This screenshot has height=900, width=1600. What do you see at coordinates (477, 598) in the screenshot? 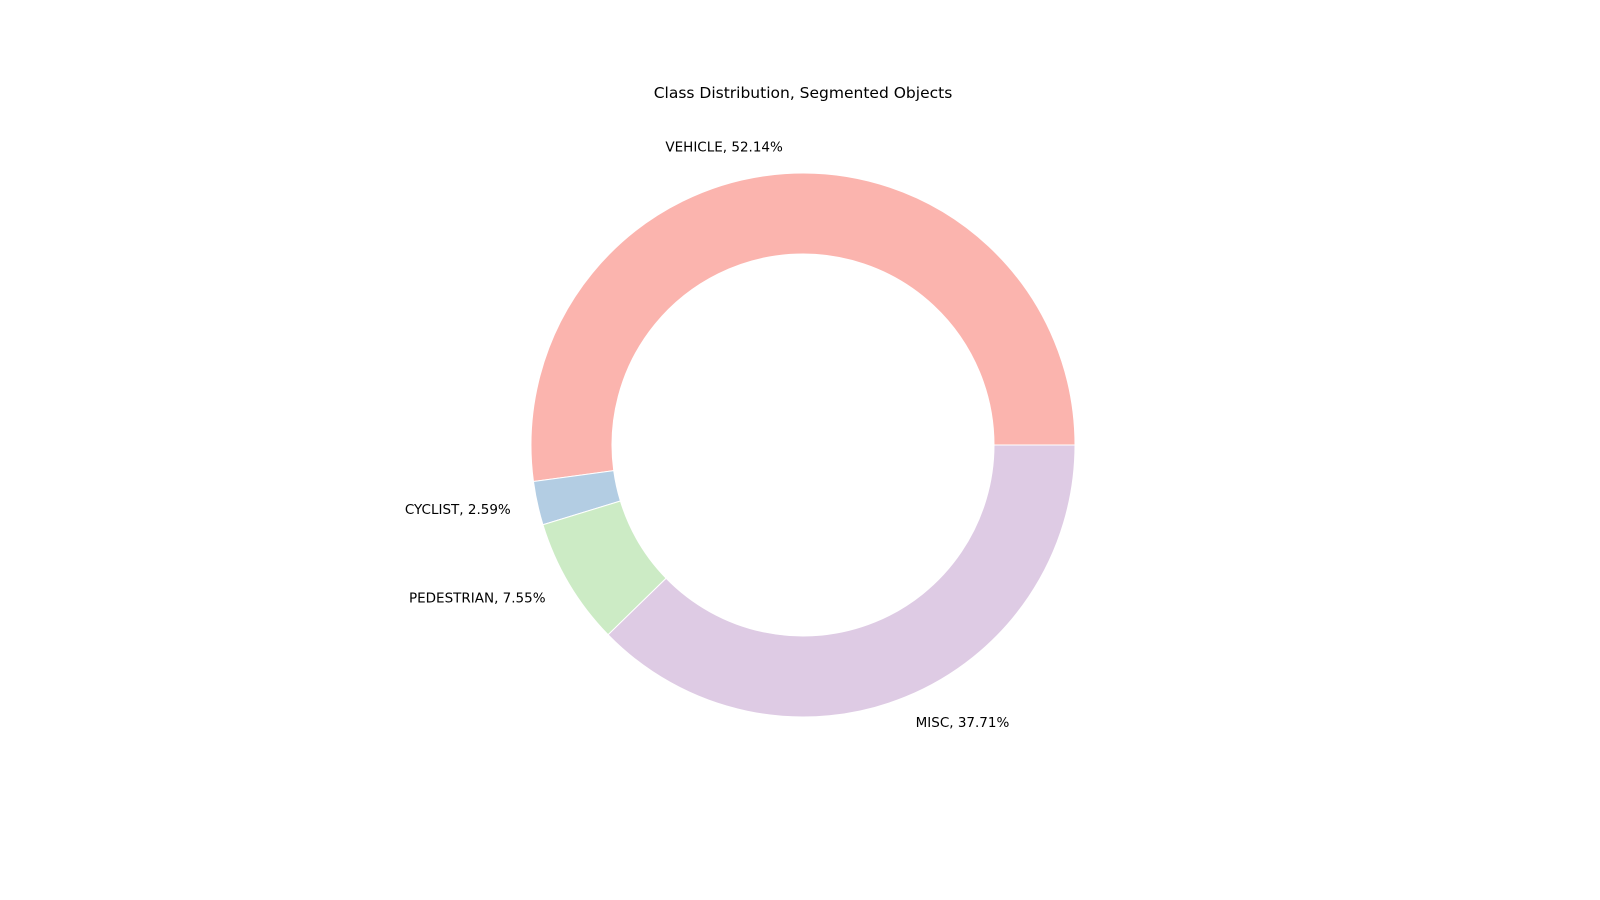
I see `slice-label-pedestrian: PEDESTRIAN, 7.55%` at bounding box center [477, 598].